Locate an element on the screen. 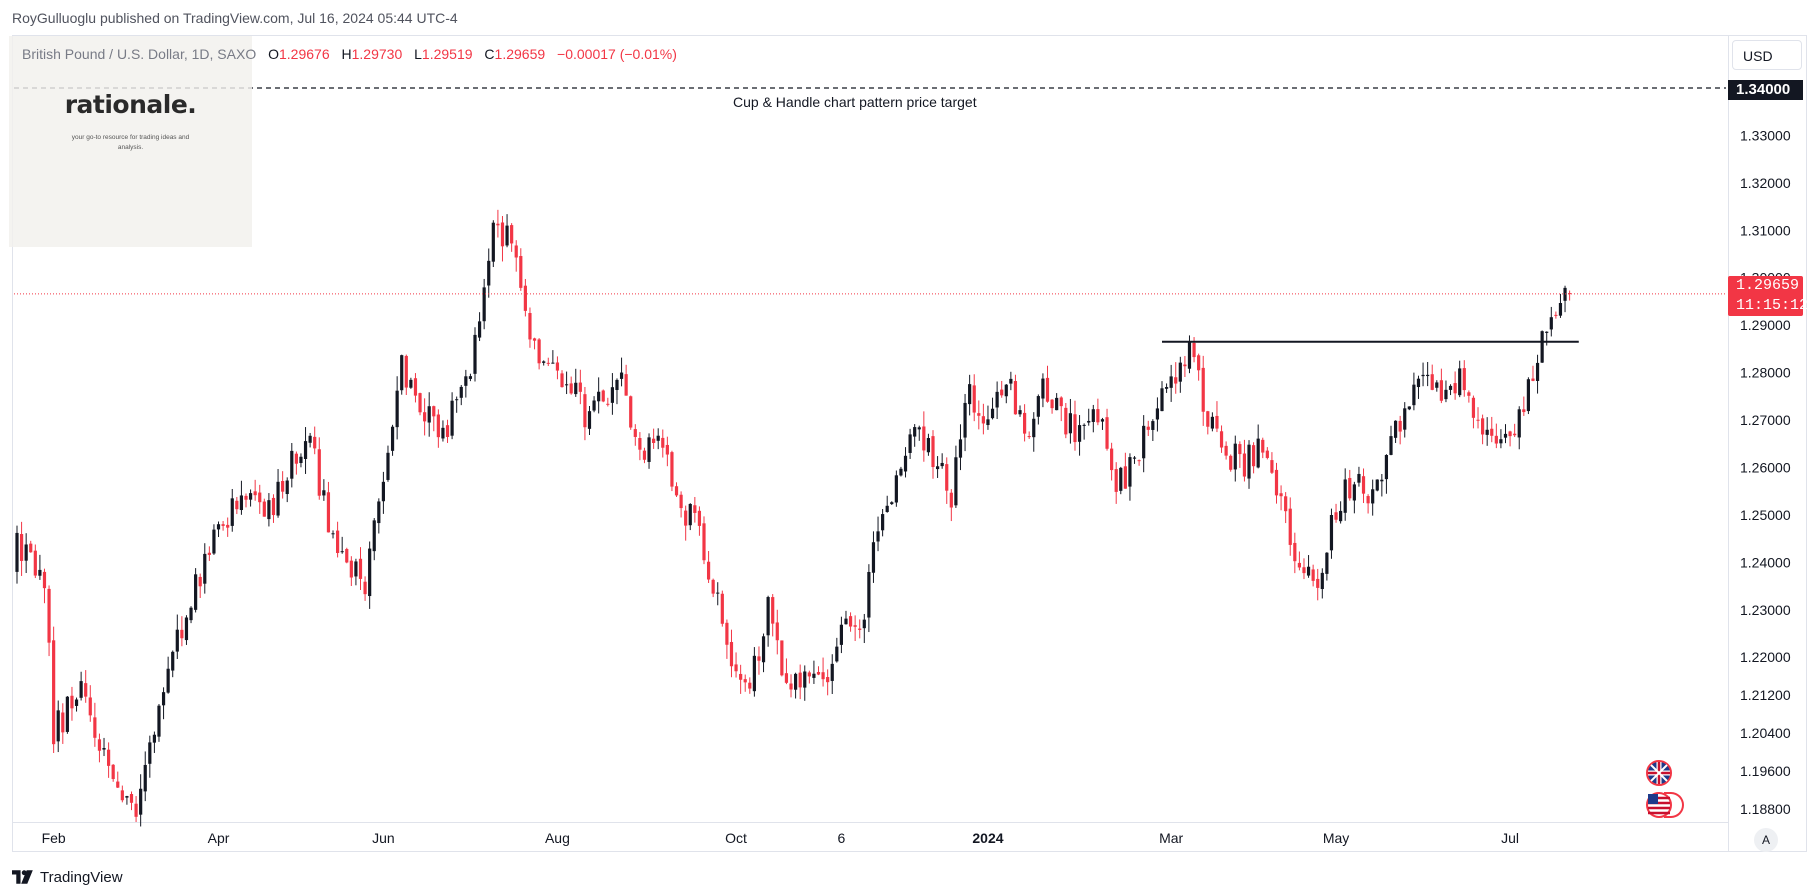  tradingview-logo-icon is located at coordinates (22, 877).